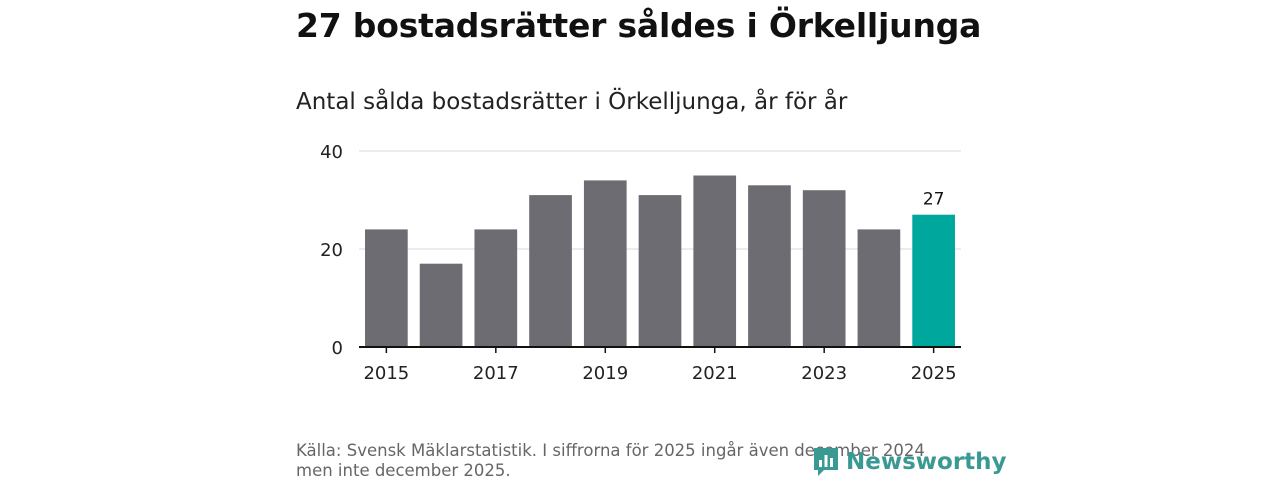  I want to click on x-tick-label: 2025, so click(934, 373).